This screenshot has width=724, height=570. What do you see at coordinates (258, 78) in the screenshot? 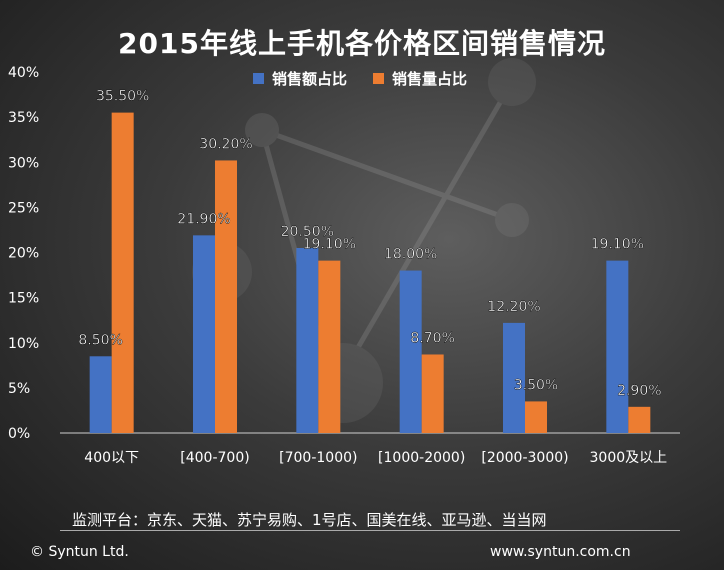
I see `legend-swatch-revenue` at bounding box center [258, 78].